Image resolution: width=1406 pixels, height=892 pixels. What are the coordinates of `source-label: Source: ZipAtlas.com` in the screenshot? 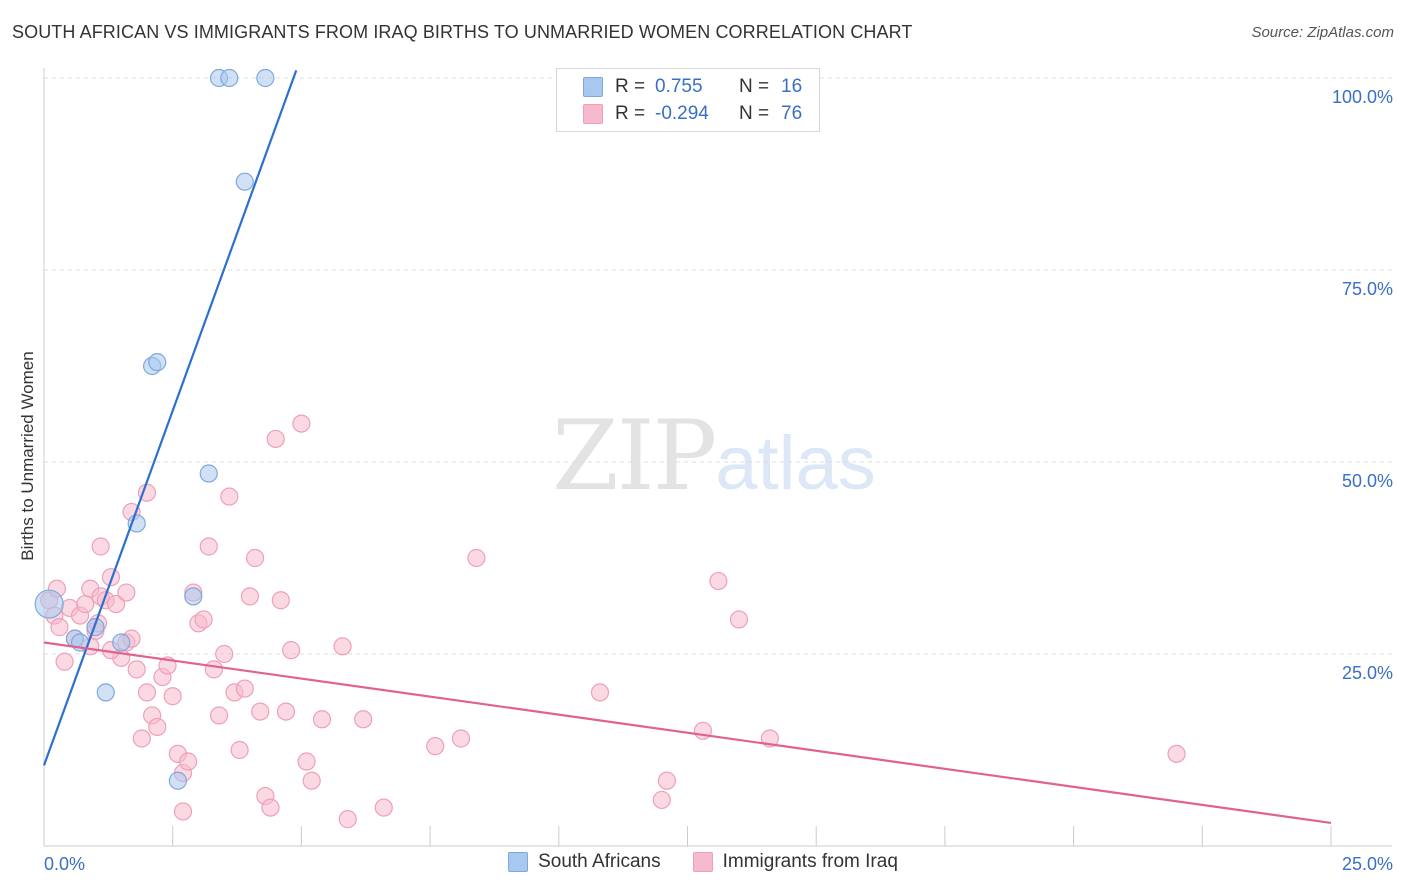 It's located at (1322, 32).